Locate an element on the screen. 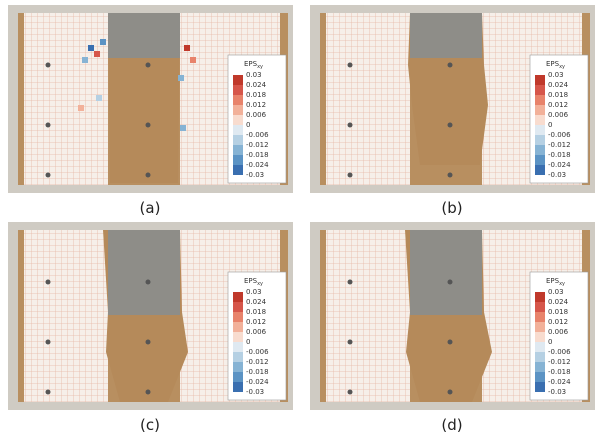 This screenshot has height=437, width=600. panel-label: (c) is located at coordinates (150, 425).